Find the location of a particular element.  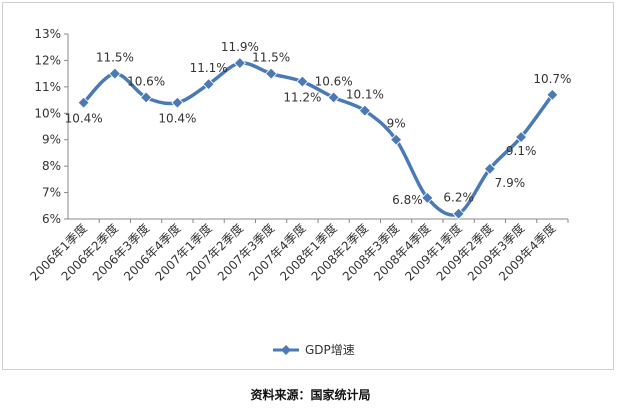

y-tick-label: 11% is located at coordinates (47, 87).